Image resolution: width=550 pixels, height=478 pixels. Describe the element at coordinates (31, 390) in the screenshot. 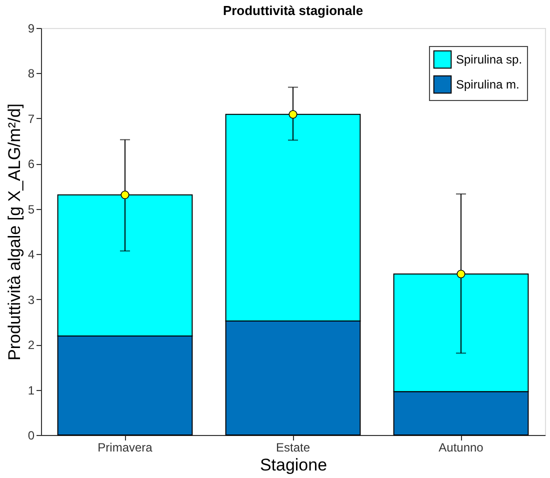

I see `y-tick-label: 1` at that location.